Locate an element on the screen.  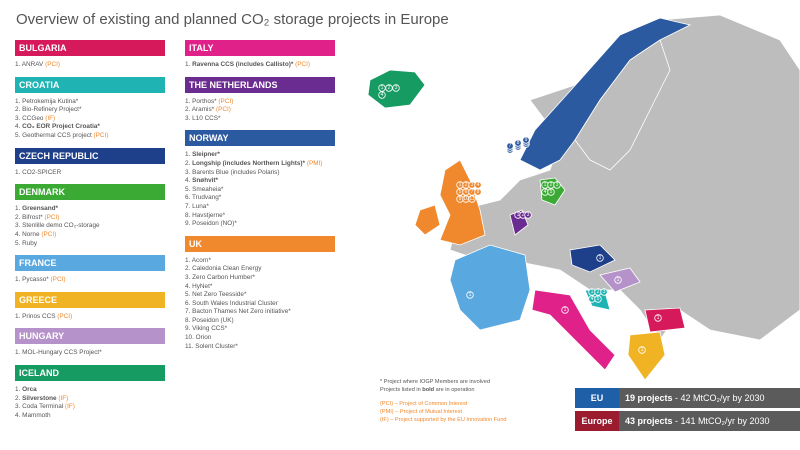
bulgaria is located at coordinates (665, 320).